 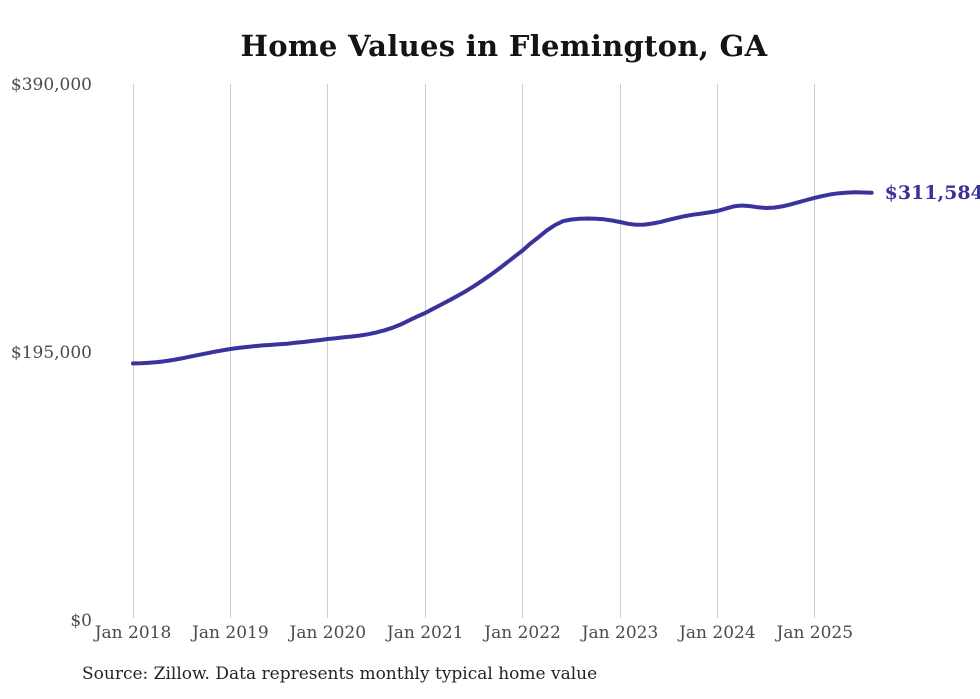 What do you see at coordinates (328, 633) in the screenshot?
I see `x-tick-label: Jan 2020` at bounding box center [328, 633].